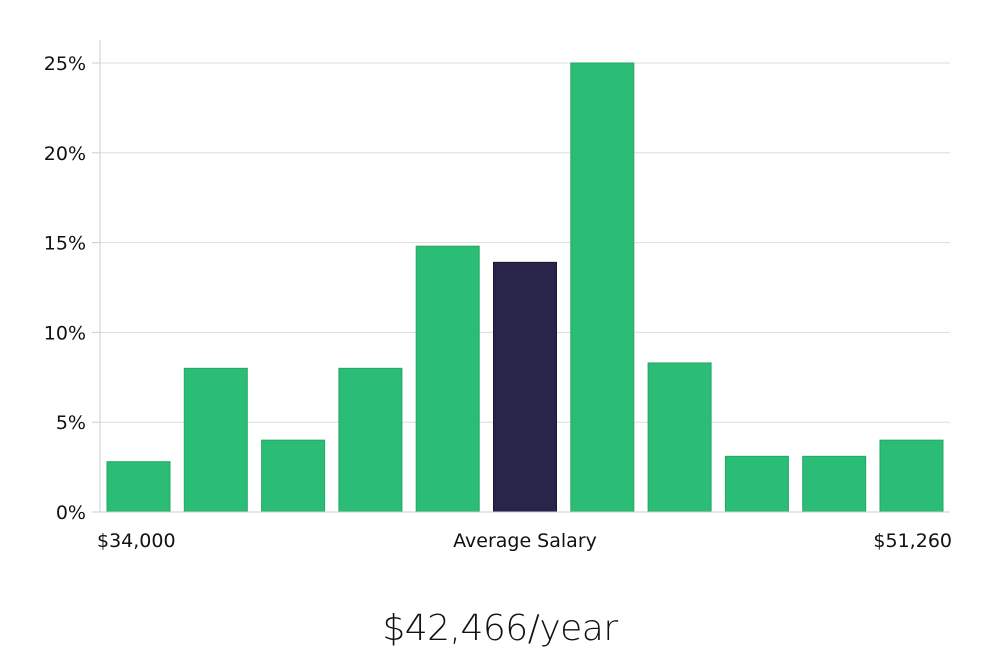 The width and height of the screenshot is (1000, 660). Describe the element at coordinates (65, 288) in the screenshot. I see `ytick-layer: 0% 5% 10% 15% 20% 25%` at that location.